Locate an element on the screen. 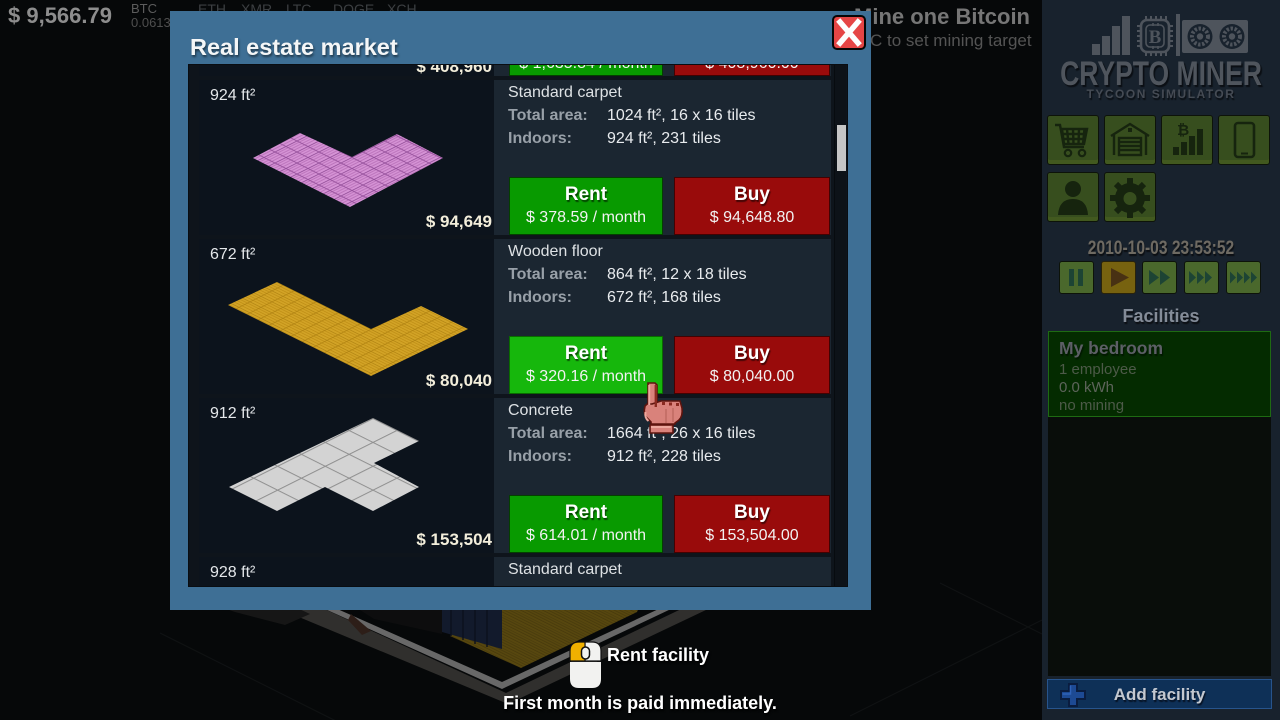 The height and width of the screenshot is (720, 1280). svg-text: B is located at coordinates (1155, 37).